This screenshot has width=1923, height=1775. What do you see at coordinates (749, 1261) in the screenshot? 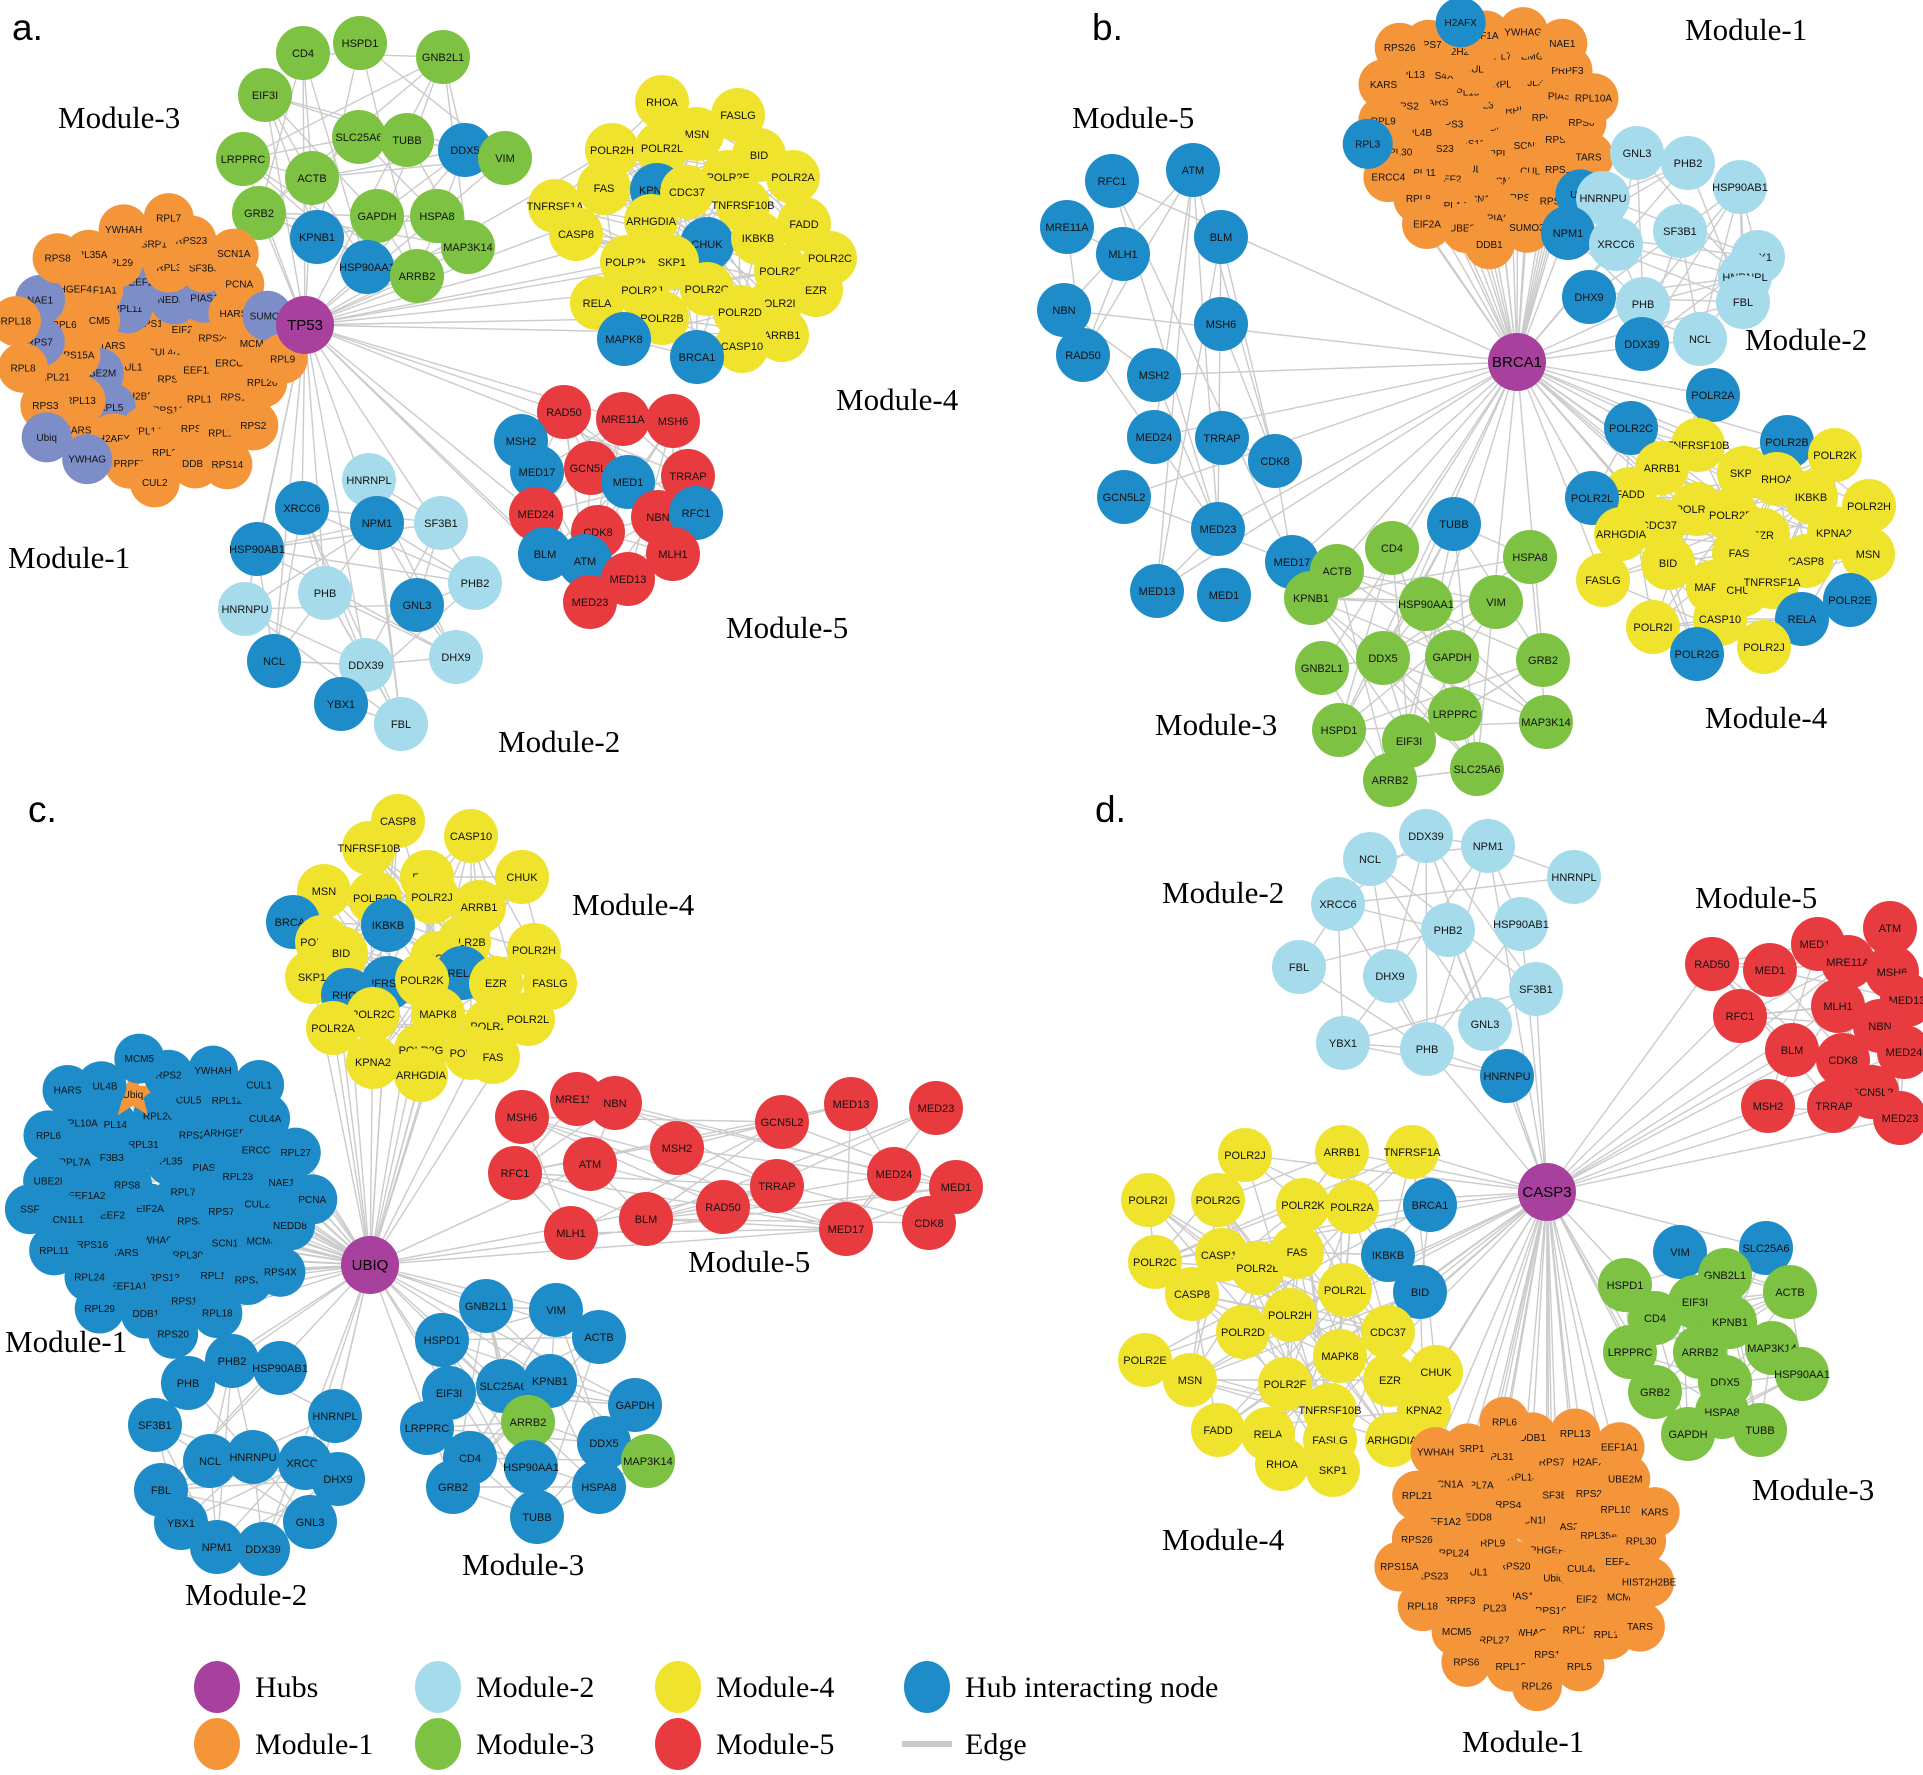
I see `module-label-c-module-5: Module-5` at bounding box center [749, 1261].